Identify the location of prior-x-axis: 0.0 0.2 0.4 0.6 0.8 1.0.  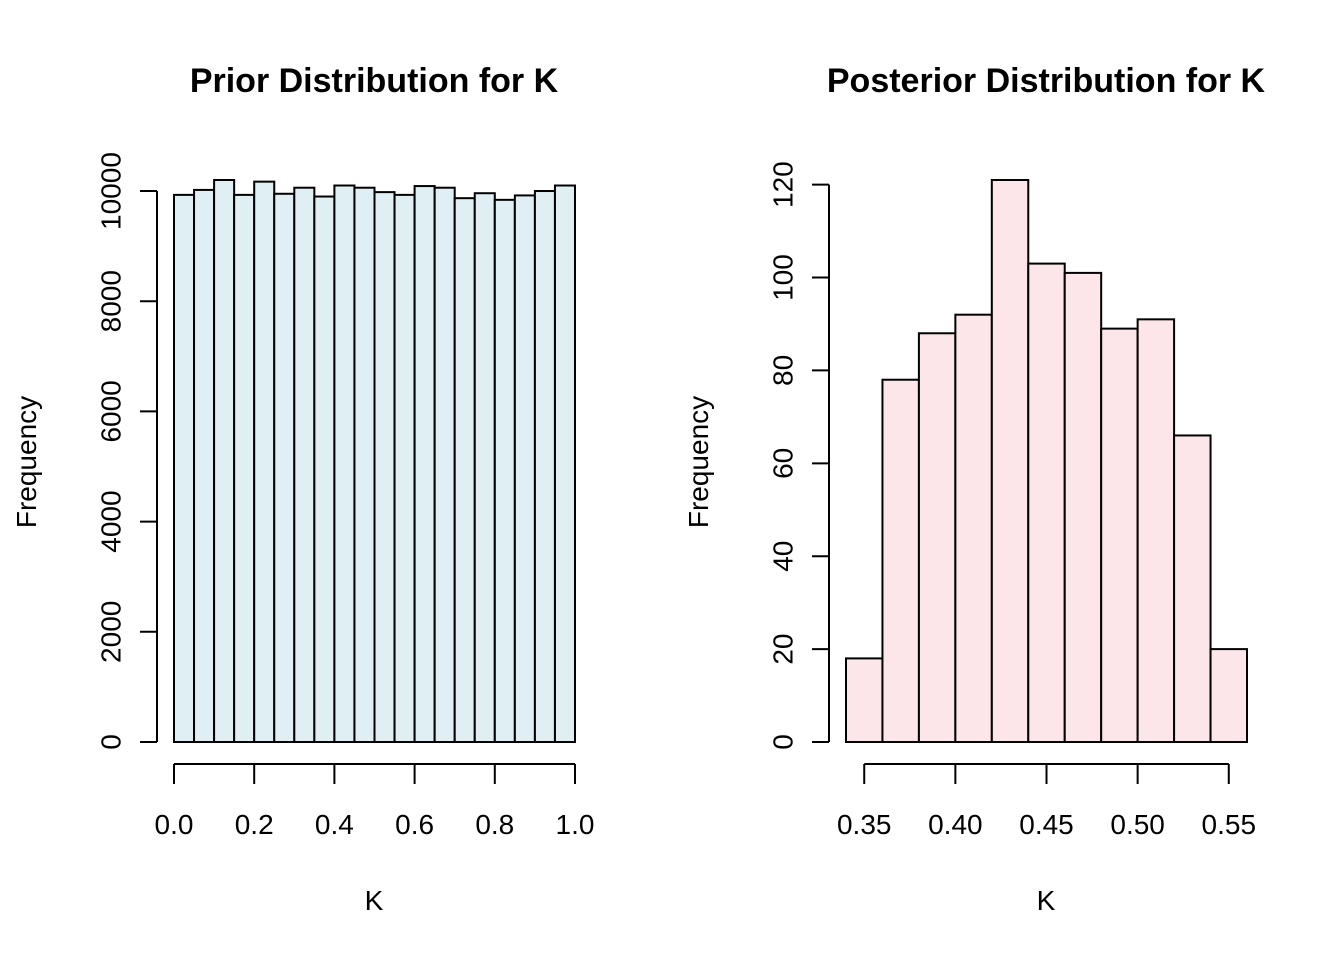
(375, 801).